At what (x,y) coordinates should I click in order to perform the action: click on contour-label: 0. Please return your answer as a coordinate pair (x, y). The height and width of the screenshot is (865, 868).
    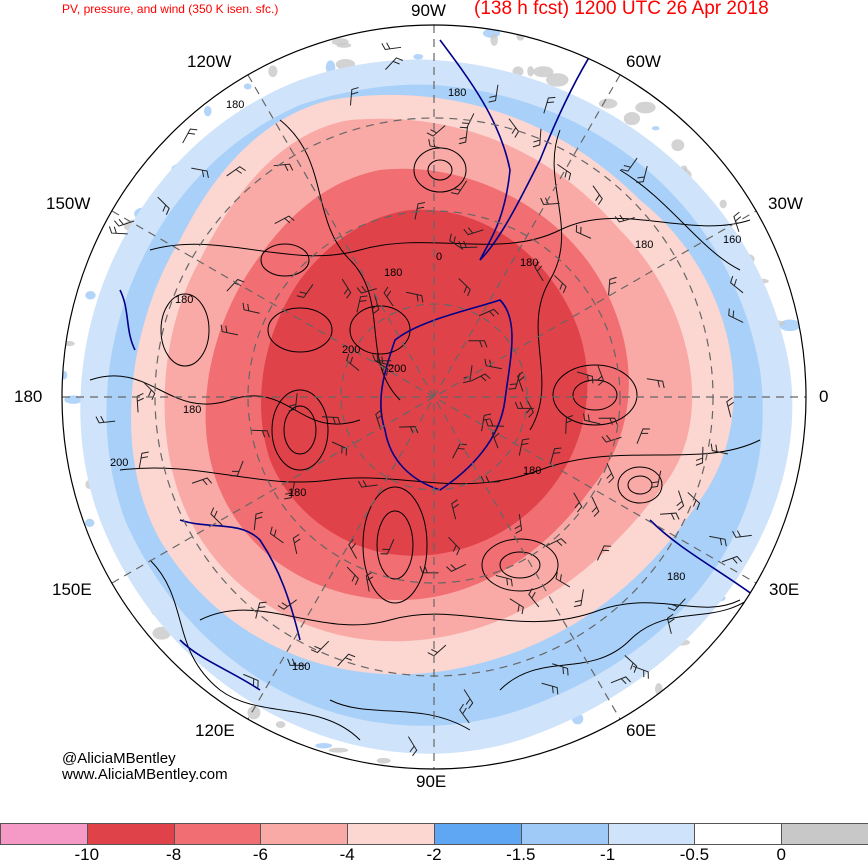
    Looking at the image, I should click on (439, 257).